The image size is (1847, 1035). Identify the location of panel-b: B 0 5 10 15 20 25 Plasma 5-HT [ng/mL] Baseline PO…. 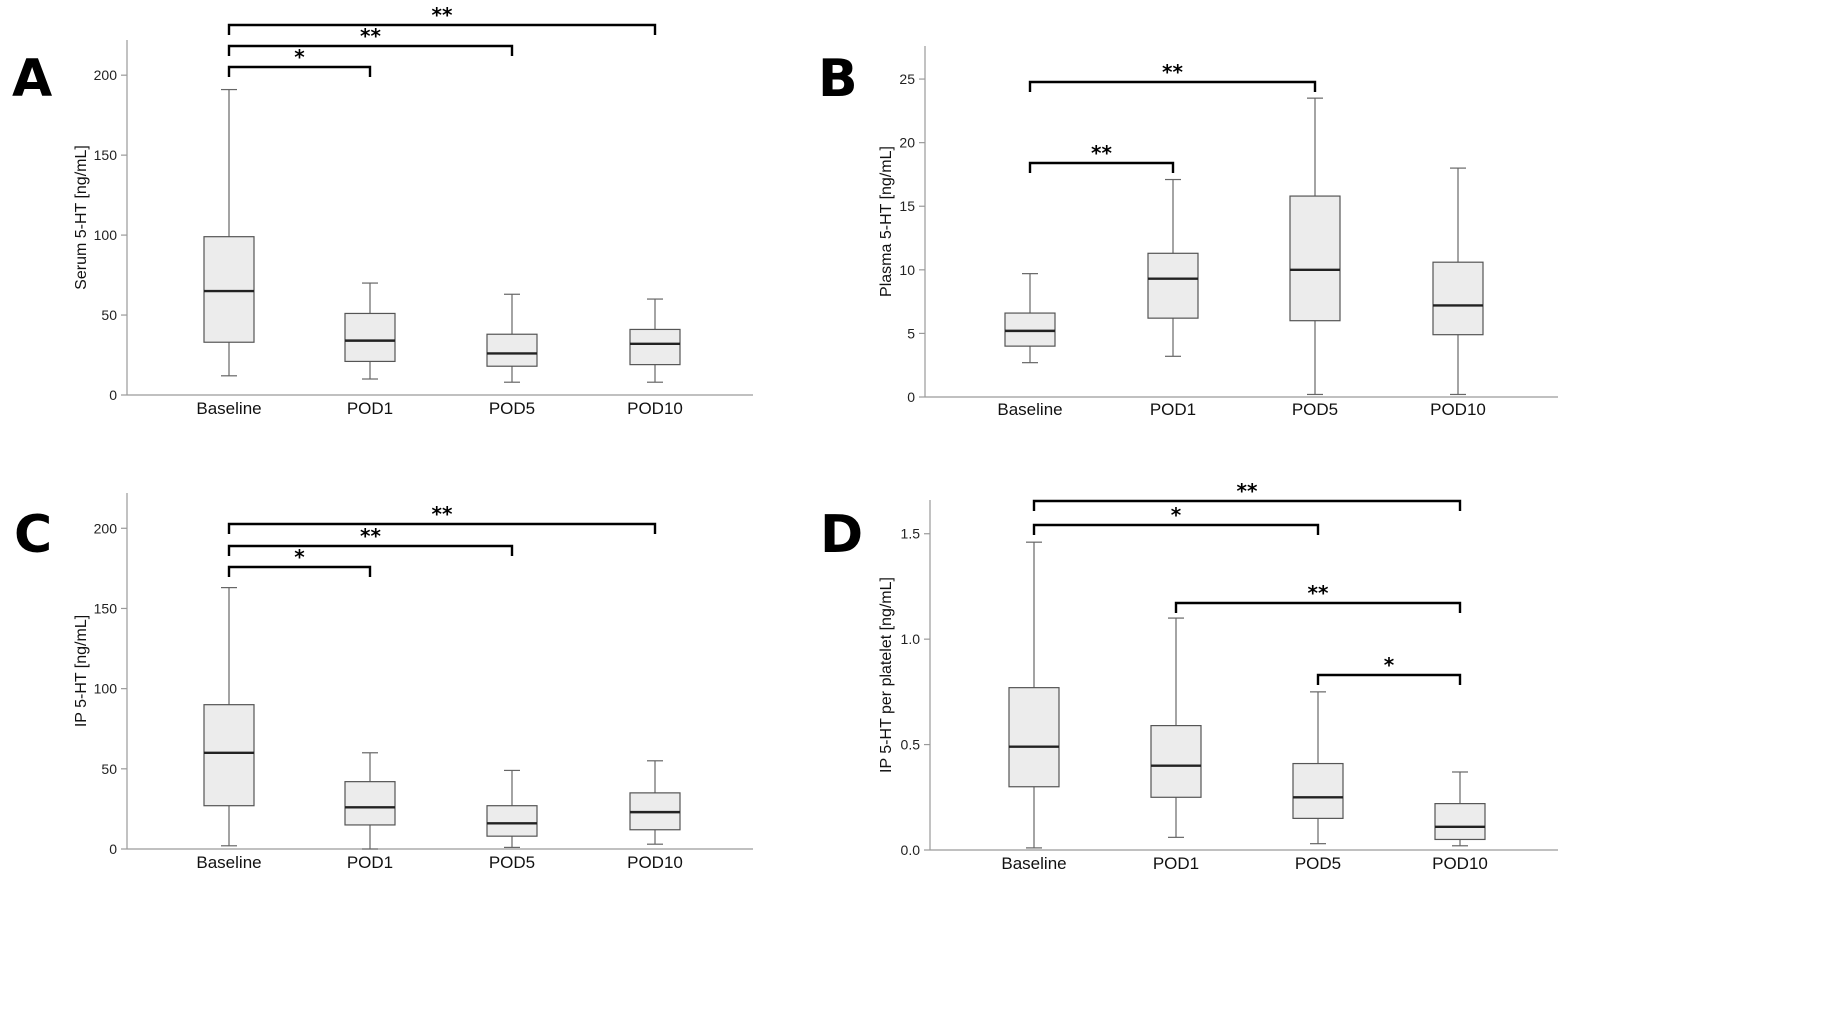
(1188, 232).